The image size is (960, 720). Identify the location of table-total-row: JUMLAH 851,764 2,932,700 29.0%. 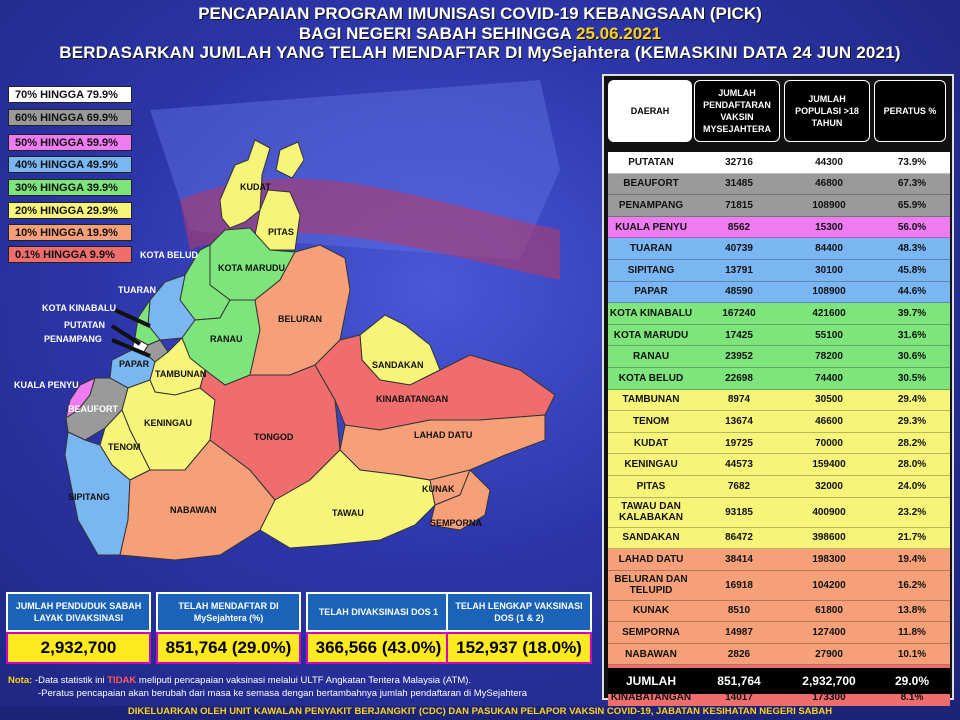
(779, 681).